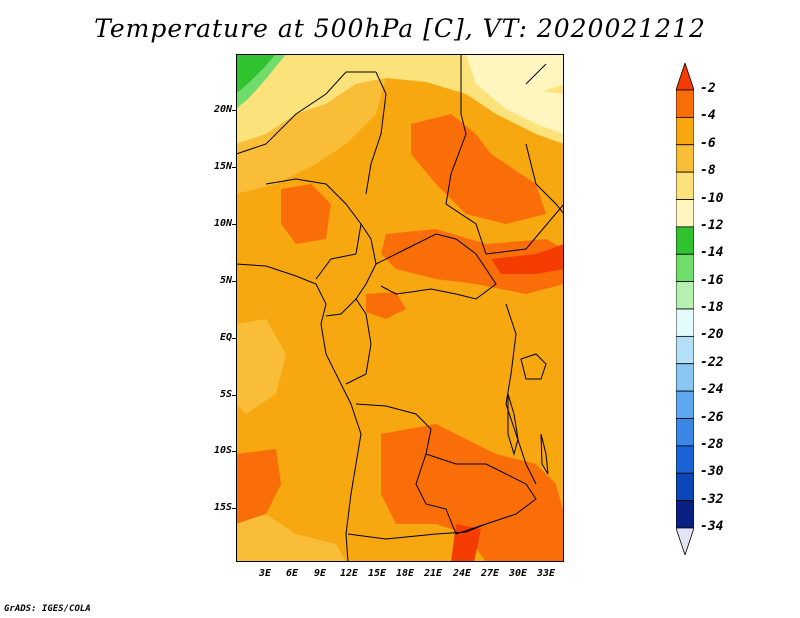 Image resolution: width=800 pixels, height=618 pixels. What do you see at coordinates (712, 280) in the screenshot?
I see `colorbar-tick-label: -16` at bounding box center [712, 280].